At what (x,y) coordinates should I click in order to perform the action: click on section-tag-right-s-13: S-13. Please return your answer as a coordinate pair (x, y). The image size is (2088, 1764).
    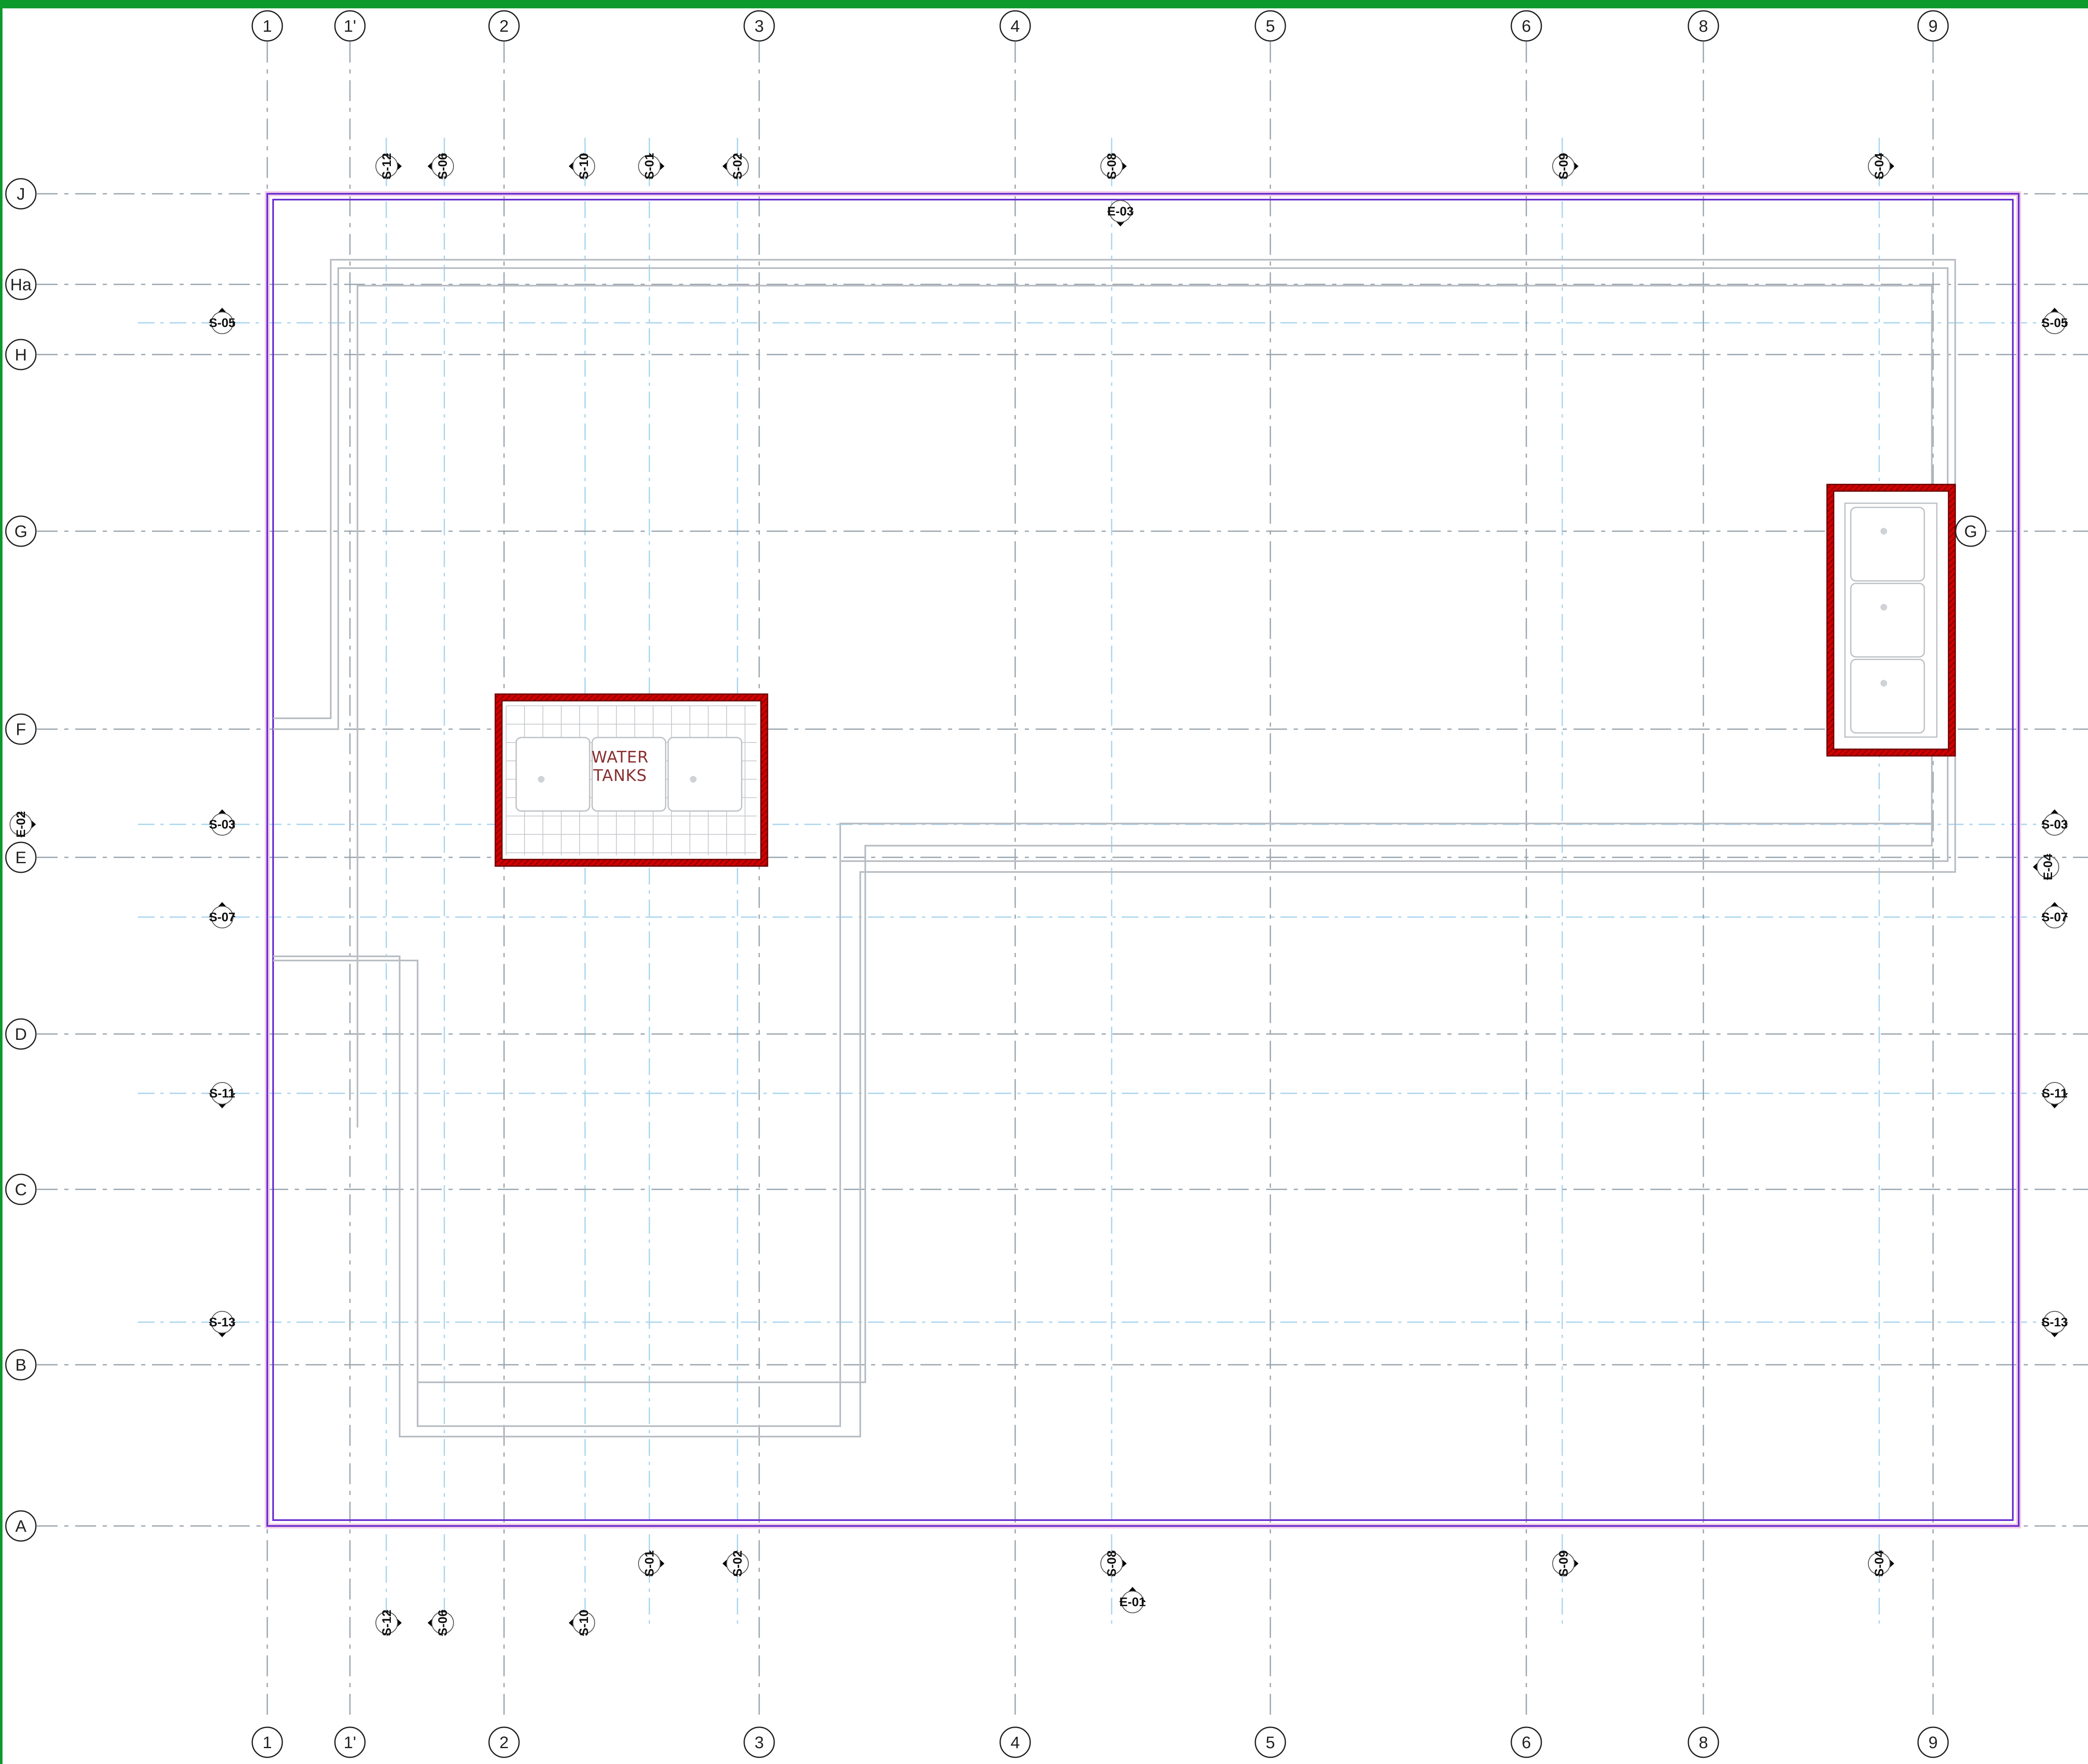
    Looking at the image, I should click on (2054, 1324).